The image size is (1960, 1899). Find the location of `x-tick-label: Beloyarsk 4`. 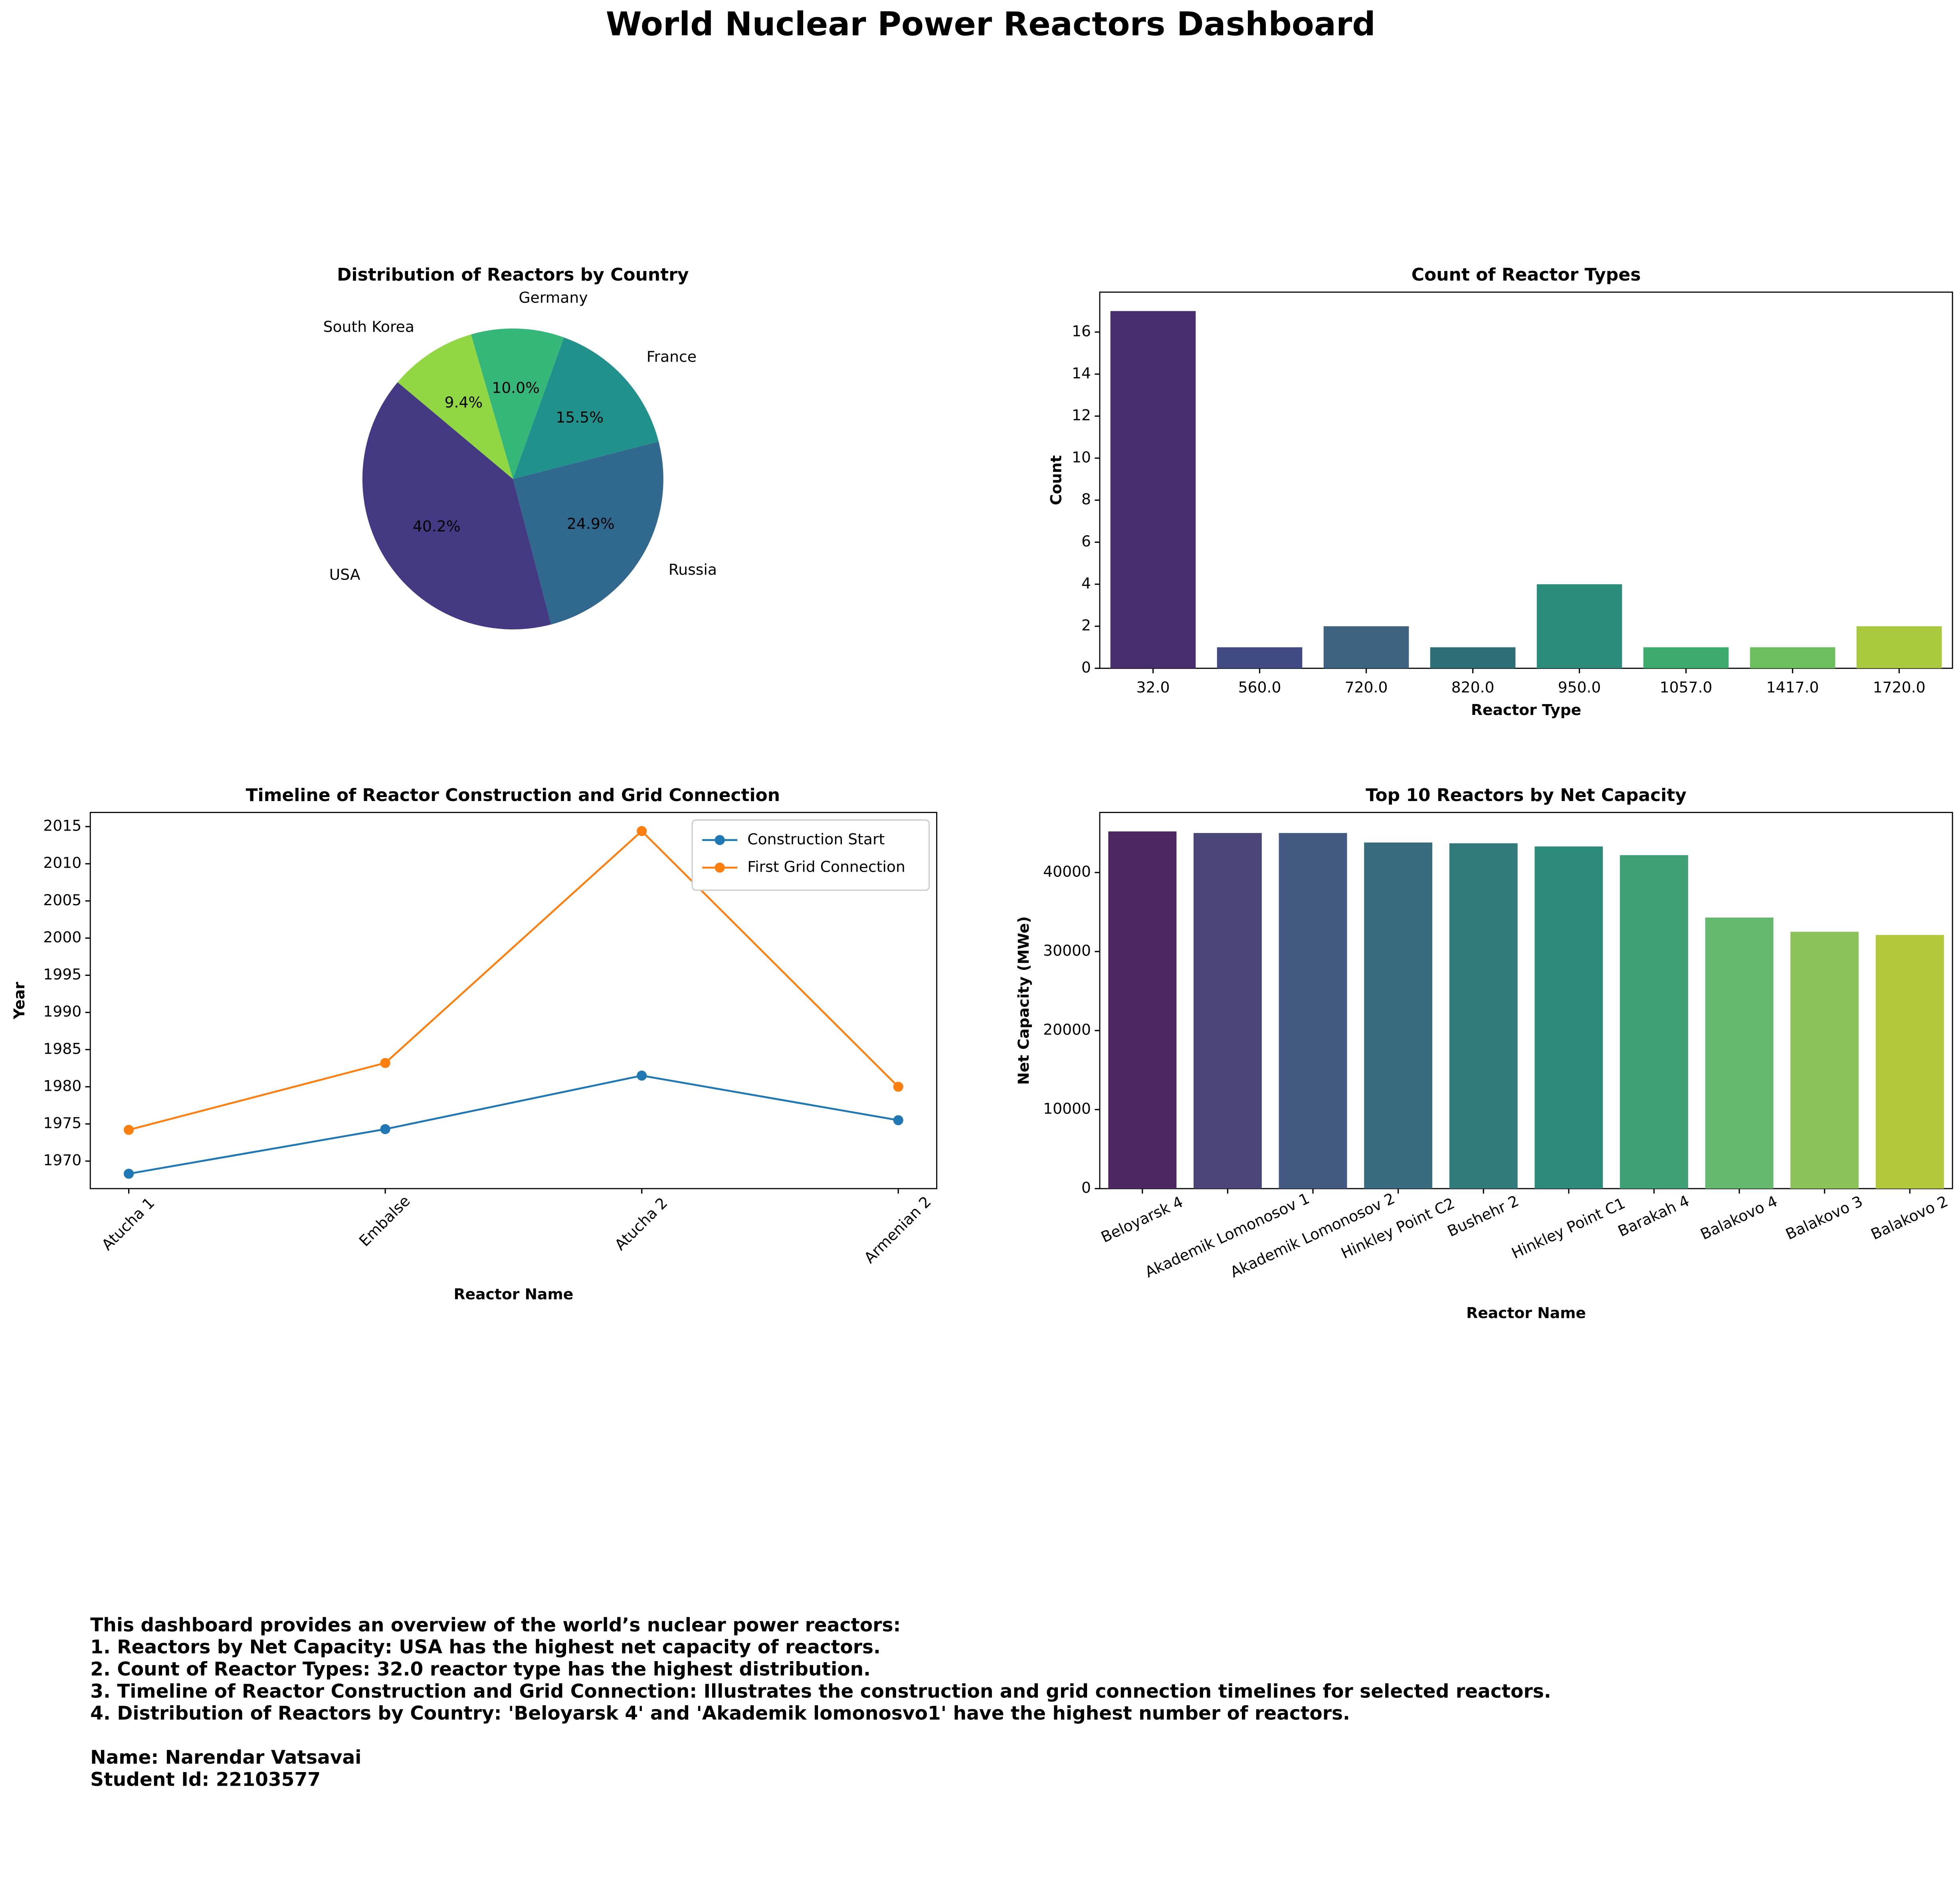

x-tick-label: Beloyarsk 4 is located at coordinates (1142, 1219).